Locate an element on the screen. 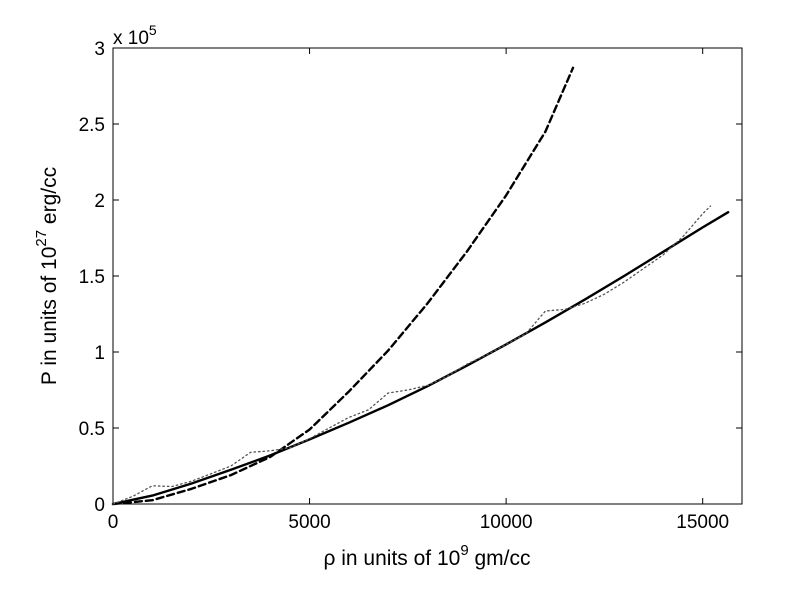  x-axis-label: ρ in units of 109 gm/cc is located at coordinates (426, 556).